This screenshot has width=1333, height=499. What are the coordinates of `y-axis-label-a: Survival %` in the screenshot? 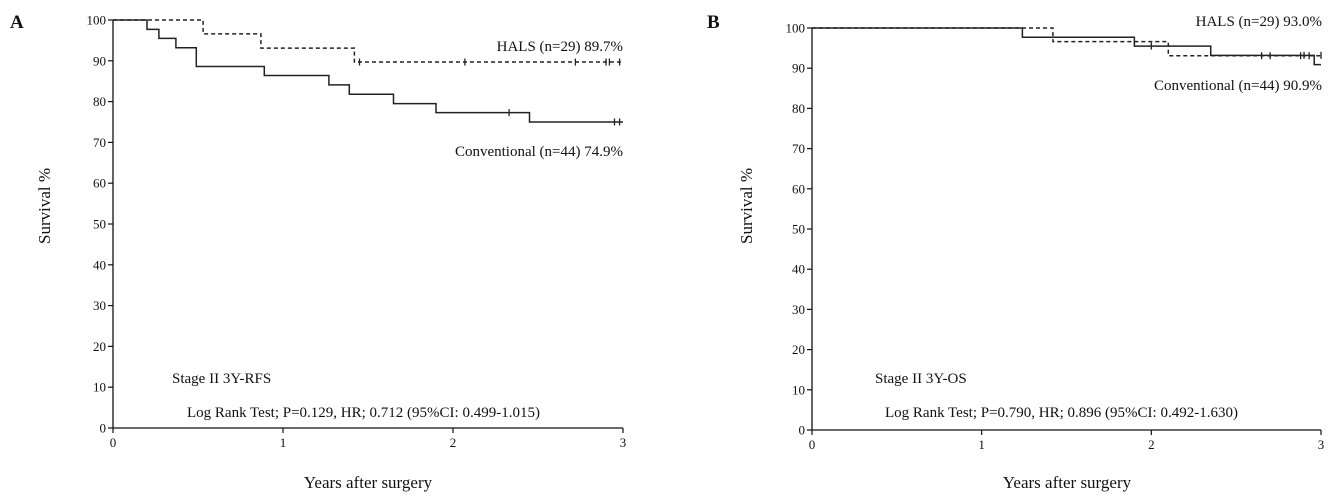 It's located at (44, 206).